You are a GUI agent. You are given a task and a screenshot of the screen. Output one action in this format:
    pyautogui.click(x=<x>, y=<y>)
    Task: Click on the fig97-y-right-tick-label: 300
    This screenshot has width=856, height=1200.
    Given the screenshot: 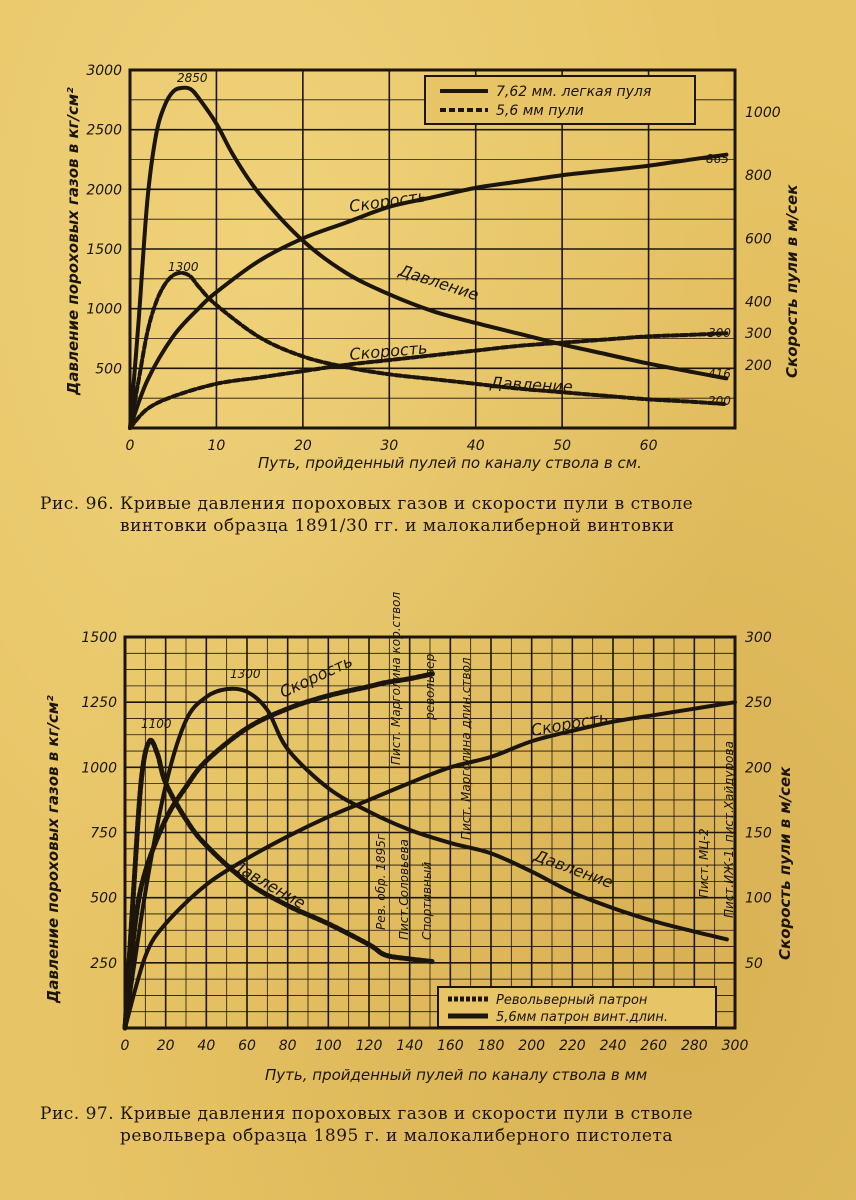 What is the action you would take?
    pyautogui.click(x=758, y=638)
    